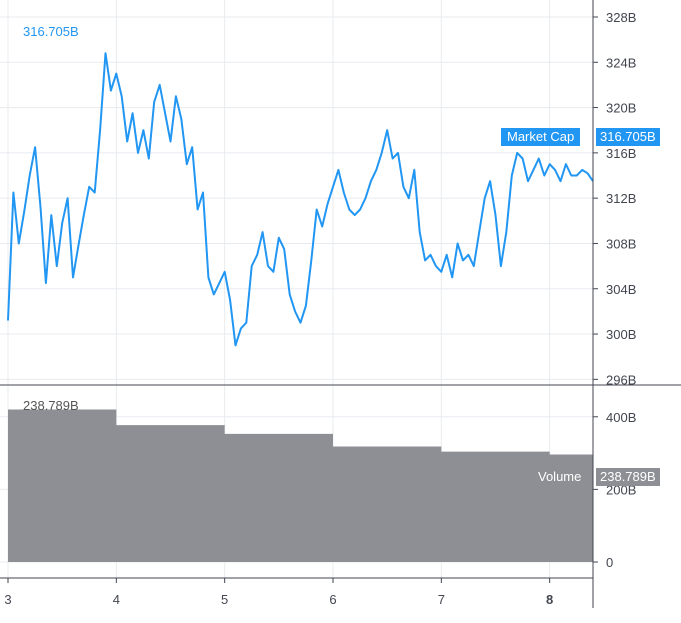  I want to click on y-tick-label: 320B, so click(621, 108).